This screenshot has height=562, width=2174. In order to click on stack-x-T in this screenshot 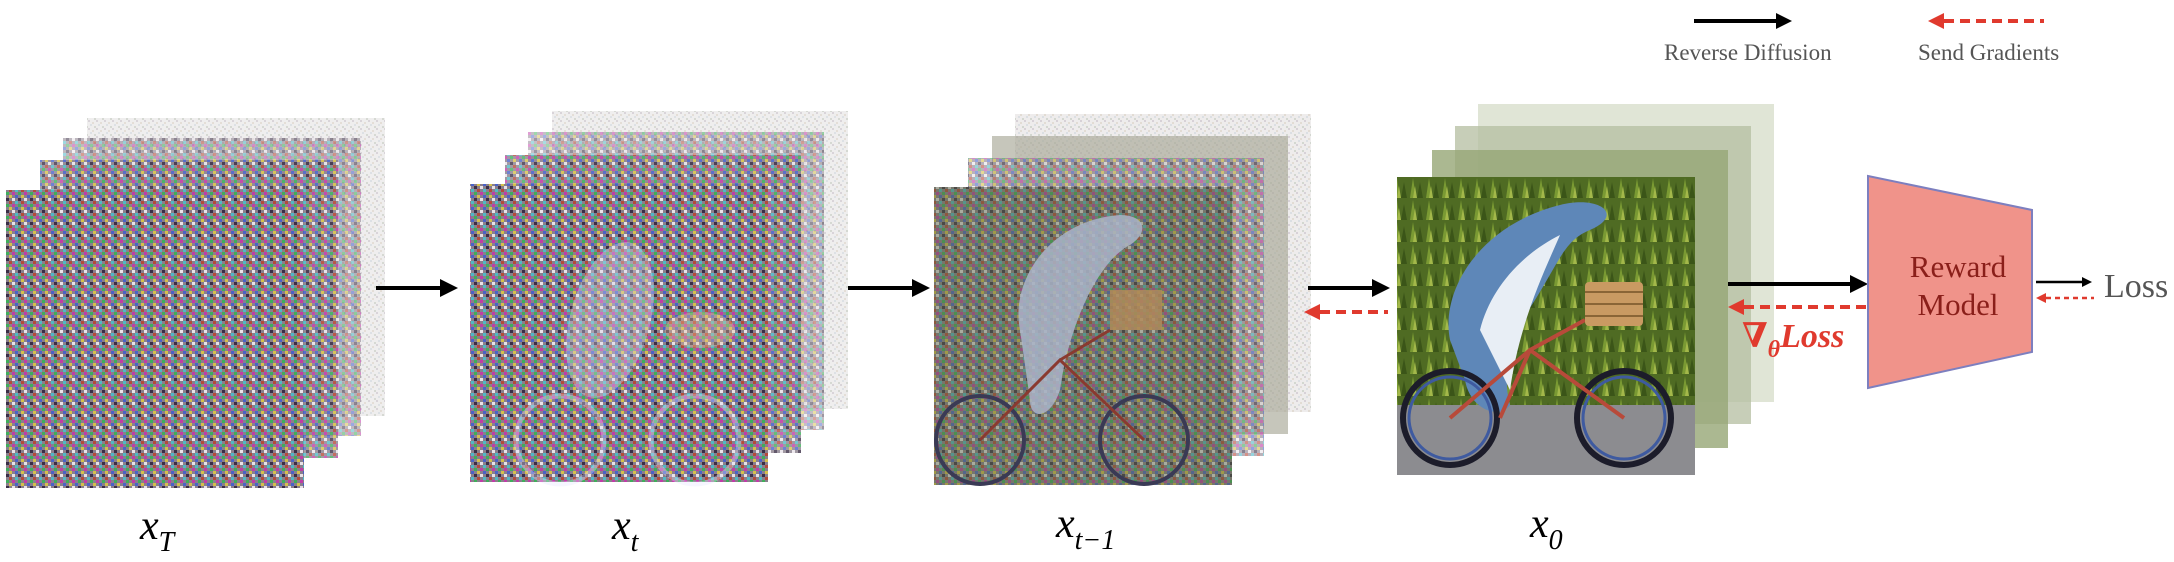, I will do `click(195, 303)`.